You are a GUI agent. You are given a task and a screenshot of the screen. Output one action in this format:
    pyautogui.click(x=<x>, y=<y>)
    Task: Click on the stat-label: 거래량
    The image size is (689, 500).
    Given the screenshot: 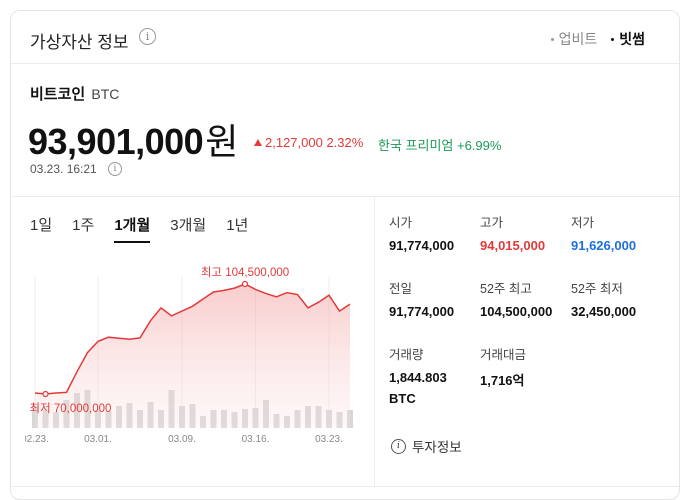 What is the action you would take?
    pyautogui.click(x=406, y=355)
    